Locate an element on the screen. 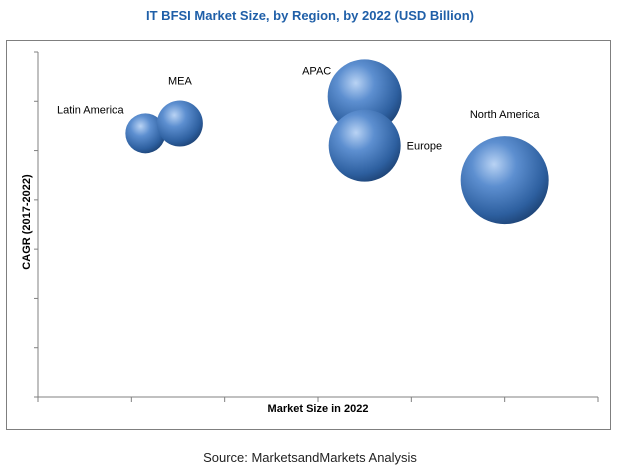  bubble-label-latin-america: Latin America is located at coordinates (91, 110).